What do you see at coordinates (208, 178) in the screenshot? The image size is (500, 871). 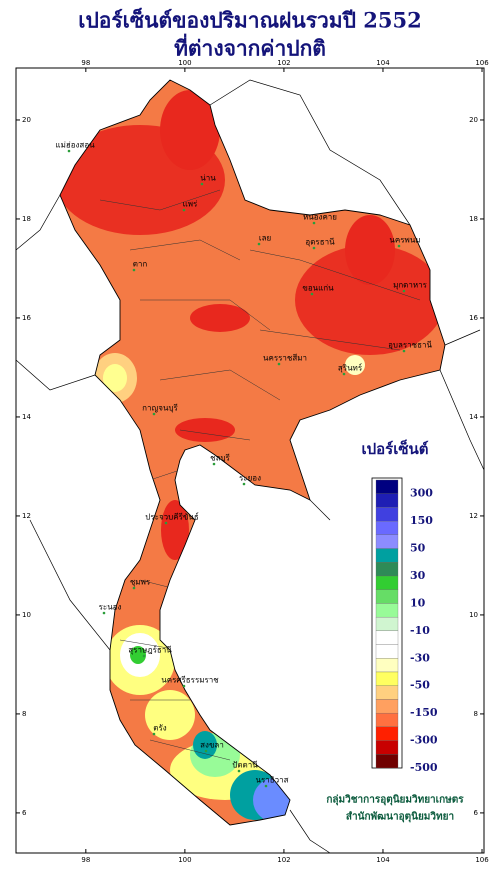 I see `province-label: น่าน` at bounding box center [208, 178].